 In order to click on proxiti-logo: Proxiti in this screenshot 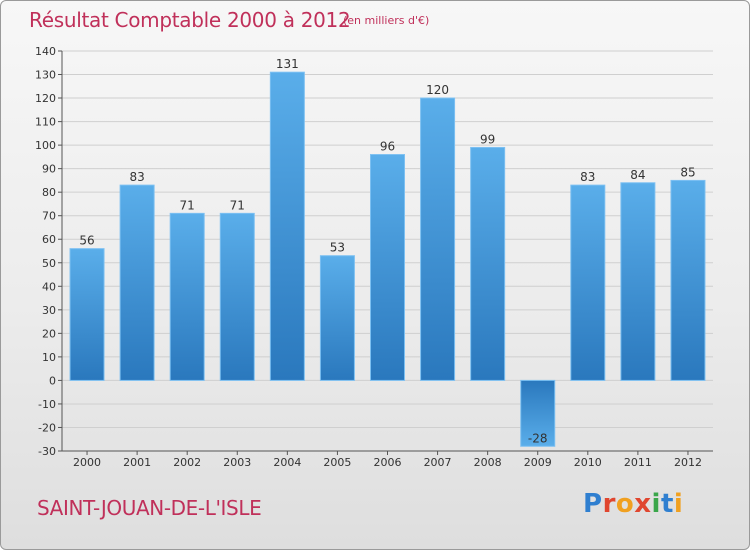, I will do `click(633, 504)`.